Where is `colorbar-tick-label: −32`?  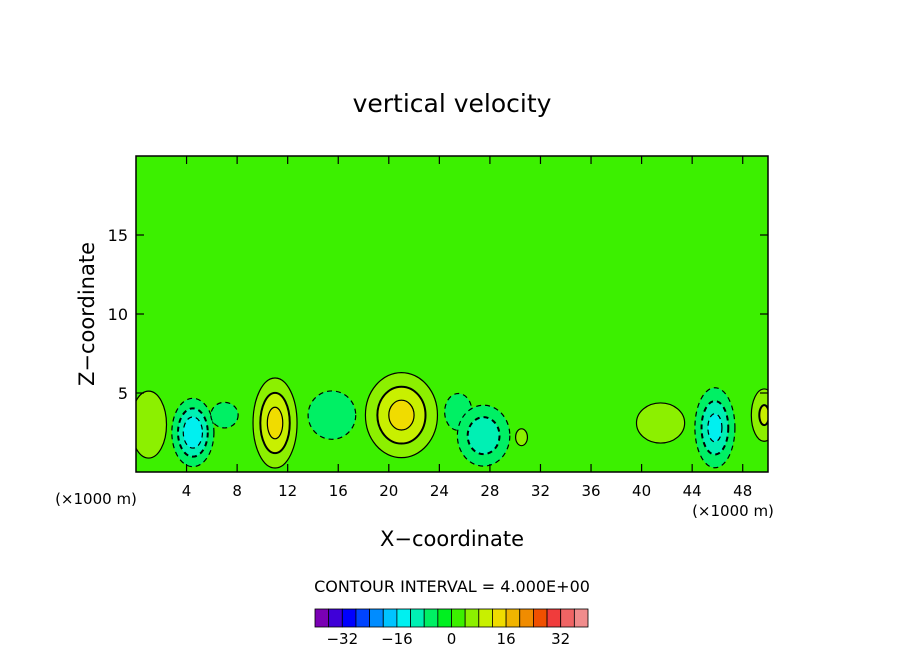 colorbar-tick-label: −32 is located at coordinates (342, 639).